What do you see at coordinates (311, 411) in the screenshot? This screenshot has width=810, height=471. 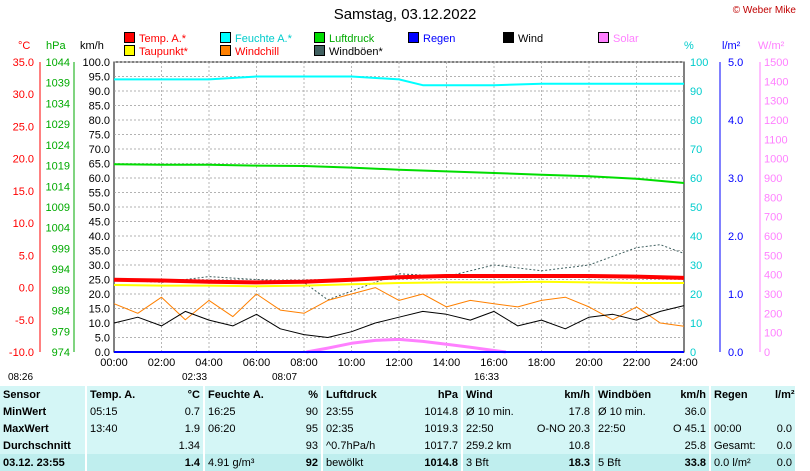 I see `stats-cell: 90` at bounding box center [311, 411].